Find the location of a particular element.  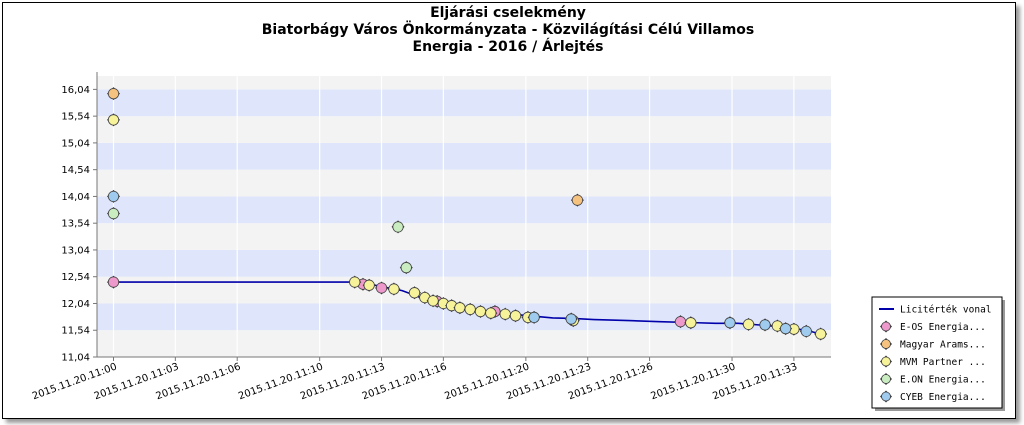

y-tick-label: 12,54 is located at coordinates (75, 277).